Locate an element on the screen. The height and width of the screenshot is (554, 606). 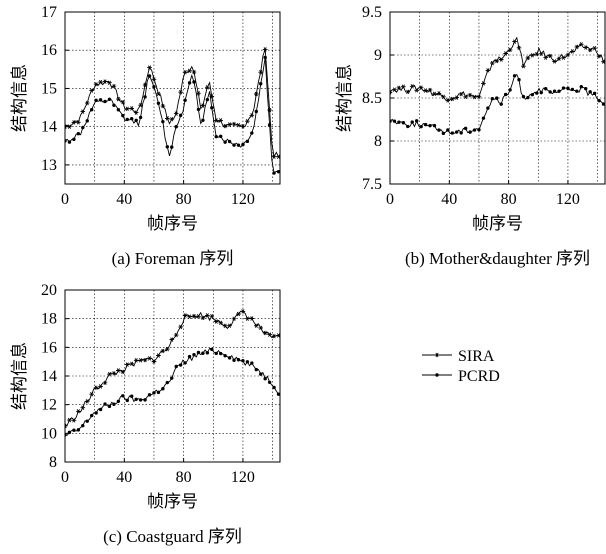
y-tick-label: 8 is located at coordinates (378, 141).